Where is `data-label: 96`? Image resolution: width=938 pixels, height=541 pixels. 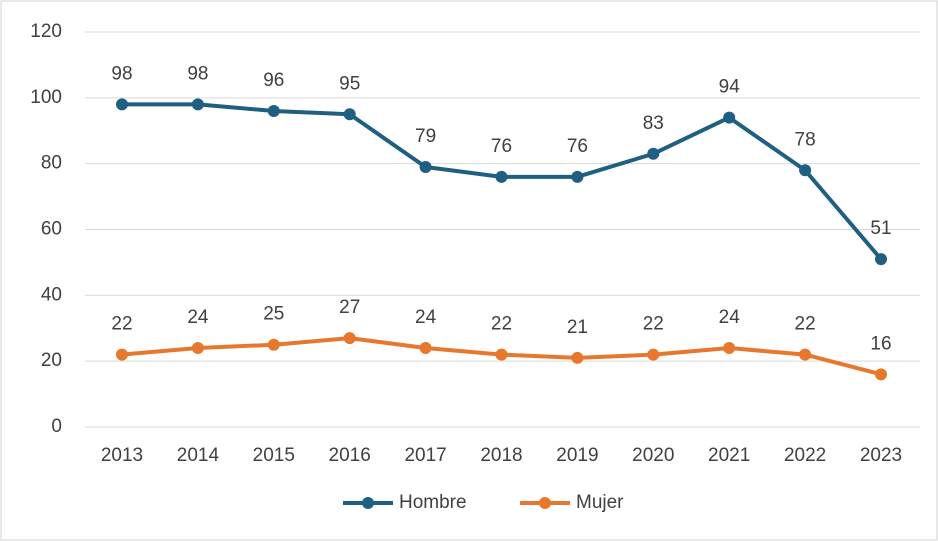
data-label: 96 is located at coordinates (273, 80).